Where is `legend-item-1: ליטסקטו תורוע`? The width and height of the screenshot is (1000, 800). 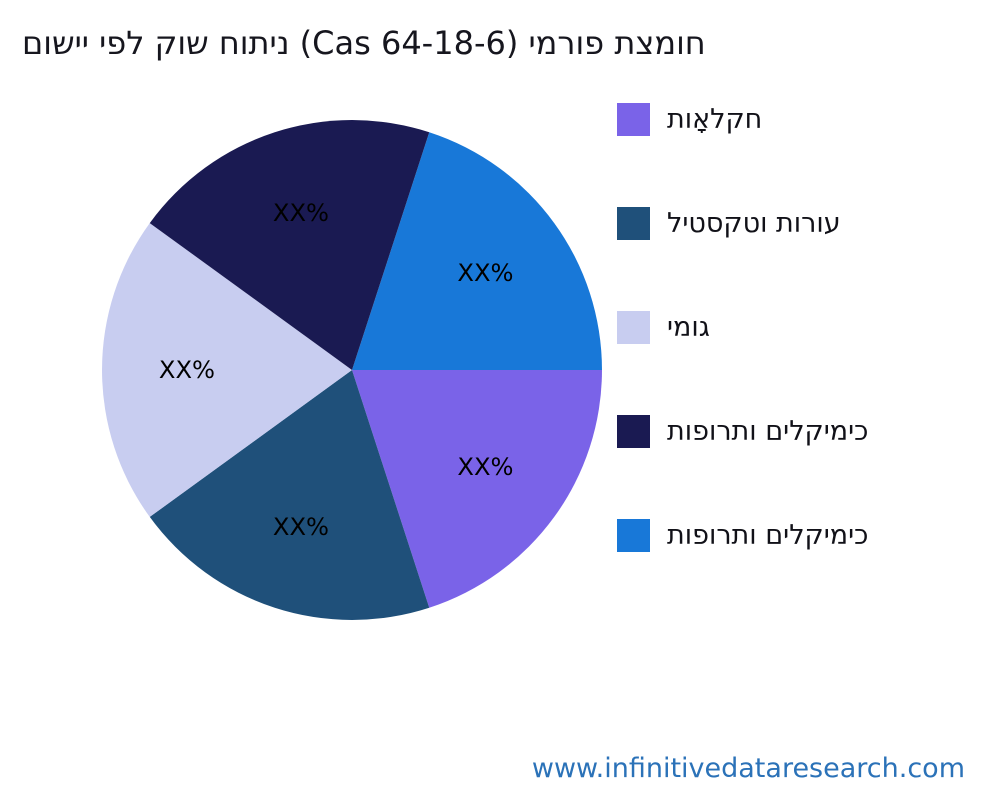 legend-item-1: ליטסקטו תורוע is located at coordinates (742, 223).